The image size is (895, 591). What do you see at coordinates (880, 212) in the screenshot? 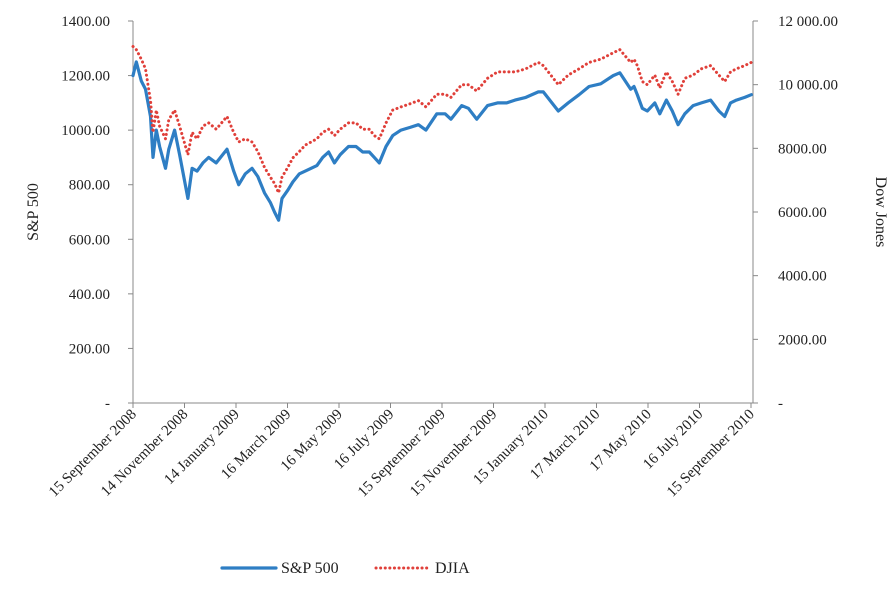
I see `y-axis-title-right: Dow Jones` at bounding box center [880, 212].